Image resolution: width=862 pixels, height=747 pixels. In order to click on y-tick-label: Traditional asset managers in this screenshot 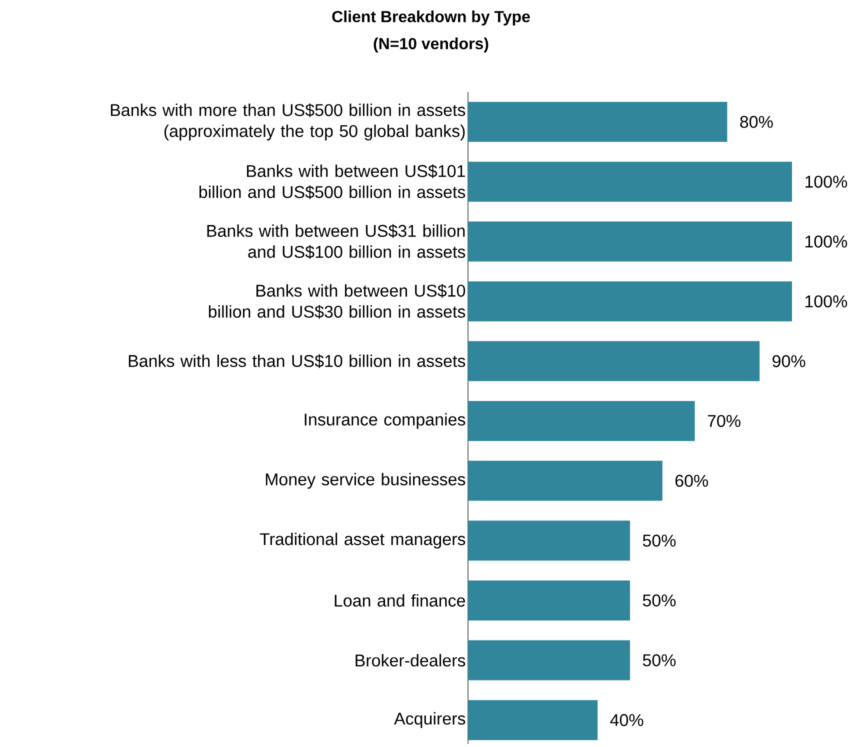, I will do `click(363, 540)`.